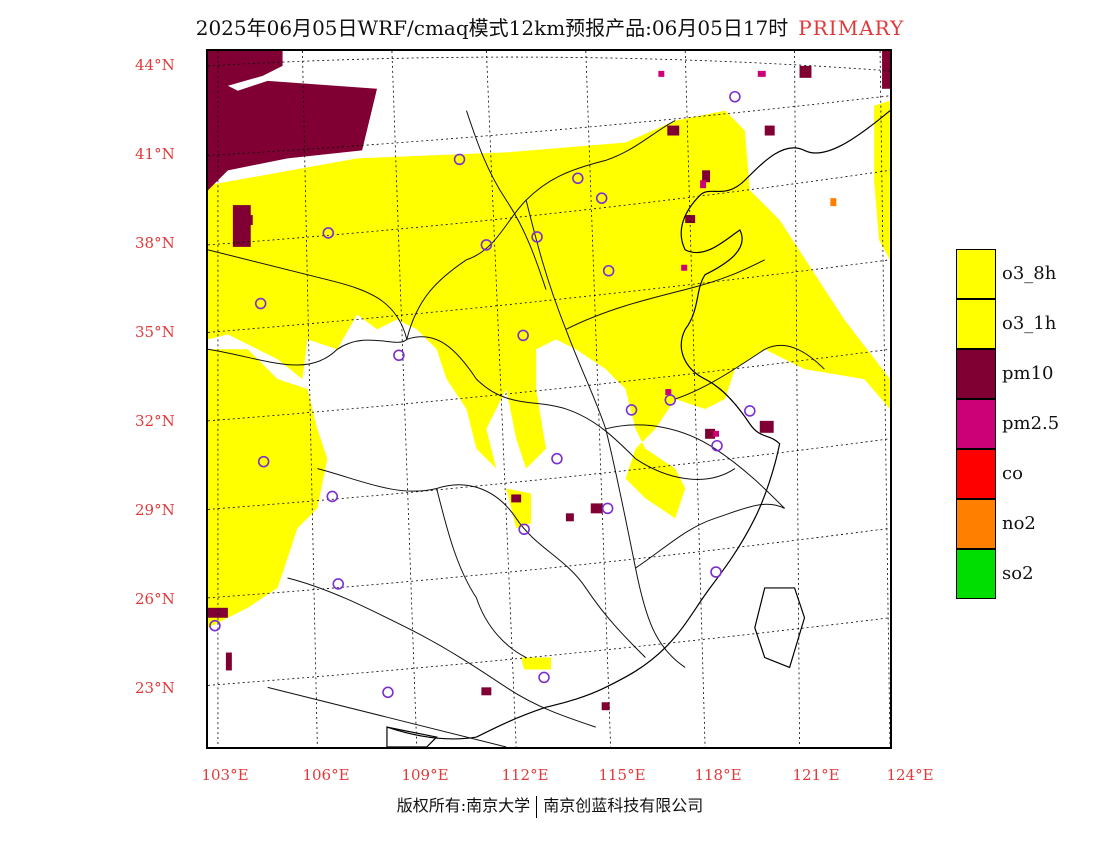  I want to click on lon-label-106: 106°E, so click(326, 775).